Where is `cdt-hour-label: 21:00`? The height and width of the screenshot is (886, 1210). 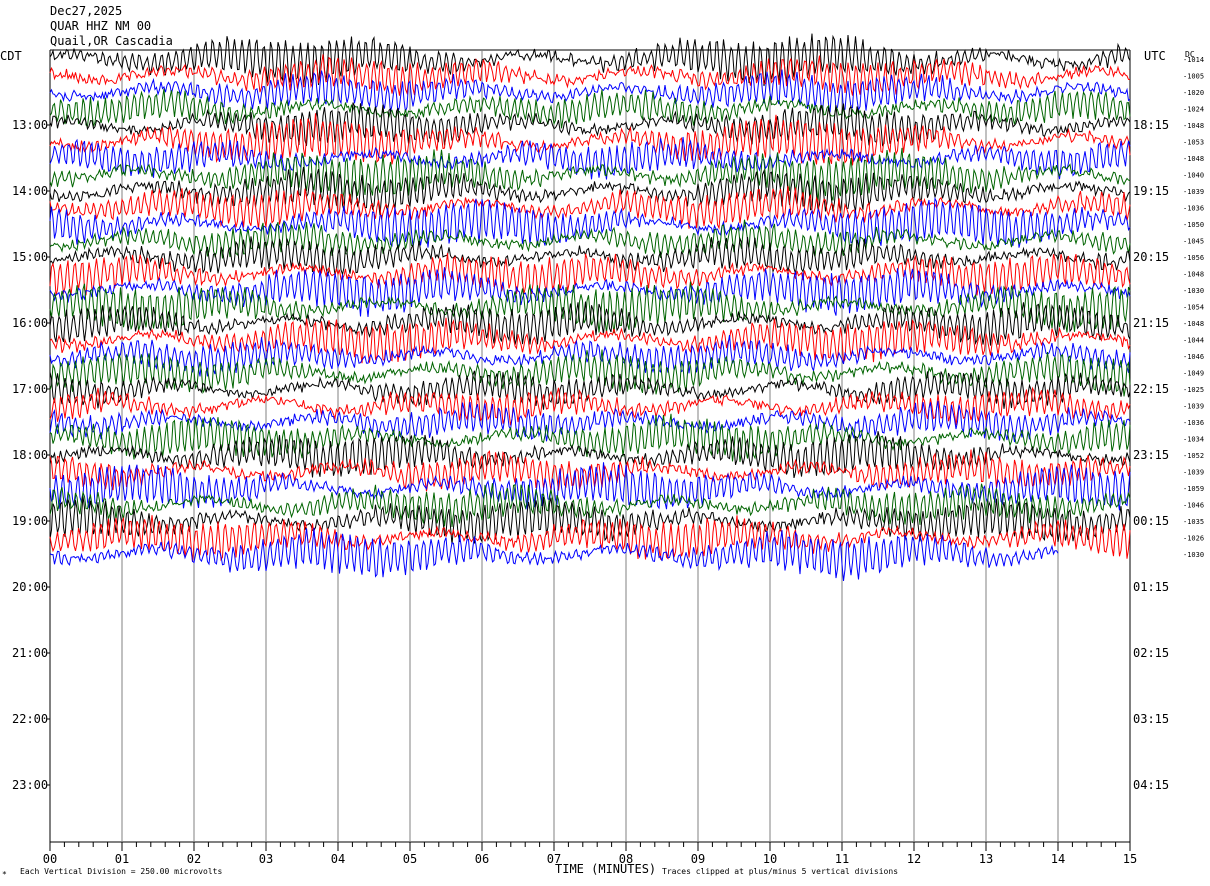
cdt-hour-label: 21:00 is located at coordinates (30, 653).